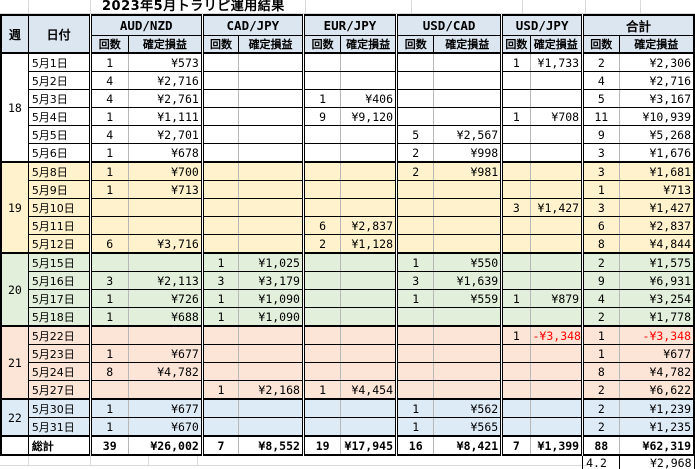 The image size is (695, 469). I want to click on total-profit-cell: ¥62,319, so click(656, 445).